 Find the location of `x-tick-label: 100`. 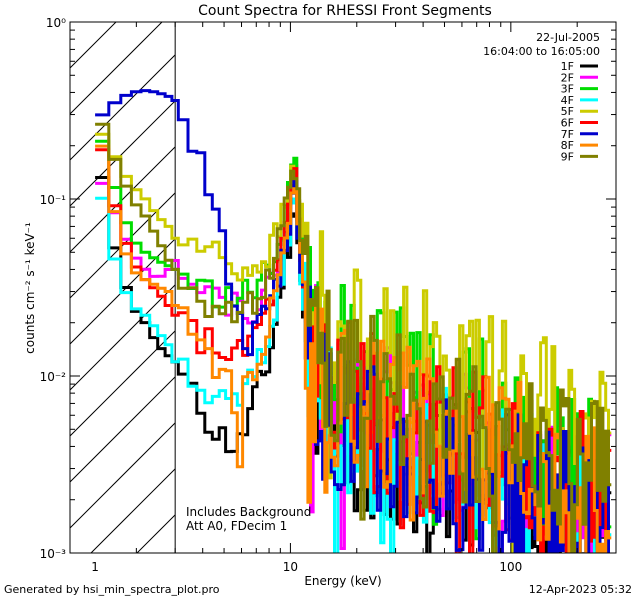

x-tick-label: 100 is located at coordinates (510, 567).